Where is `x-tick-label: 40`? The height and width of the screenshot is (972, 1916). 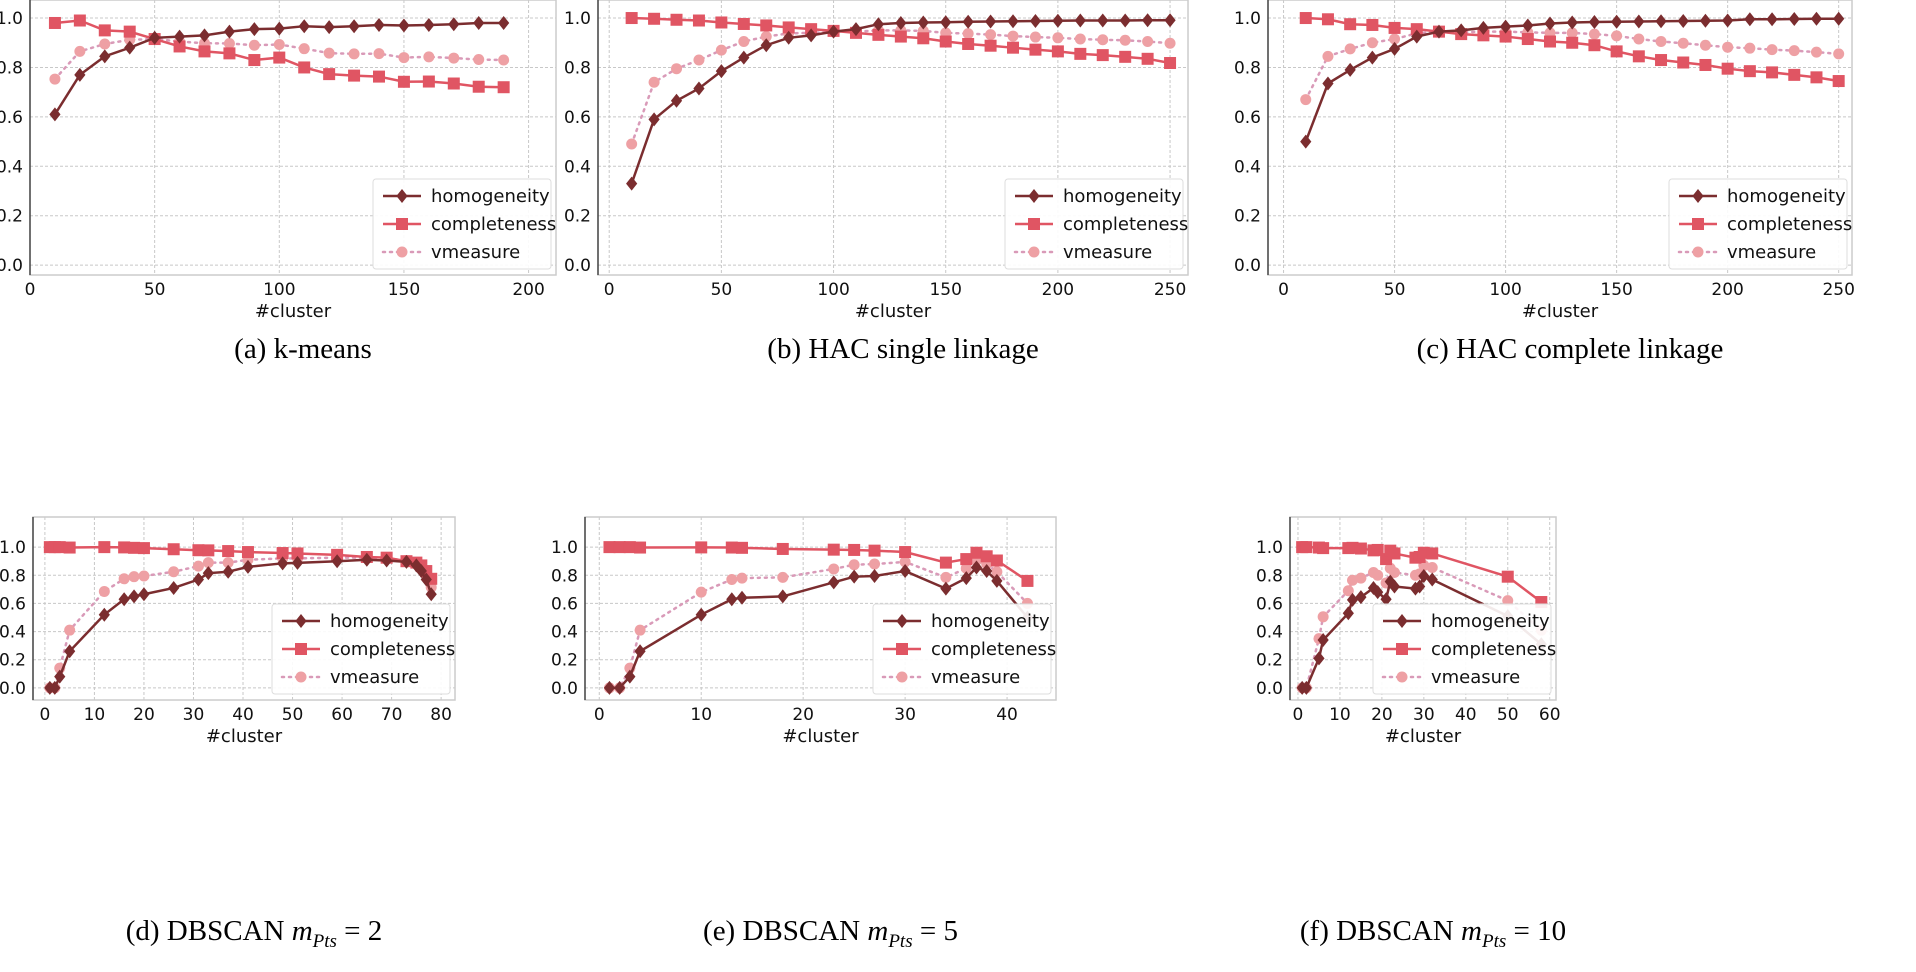 x-tick-label: 40 is located at coordinates (1007, 715).